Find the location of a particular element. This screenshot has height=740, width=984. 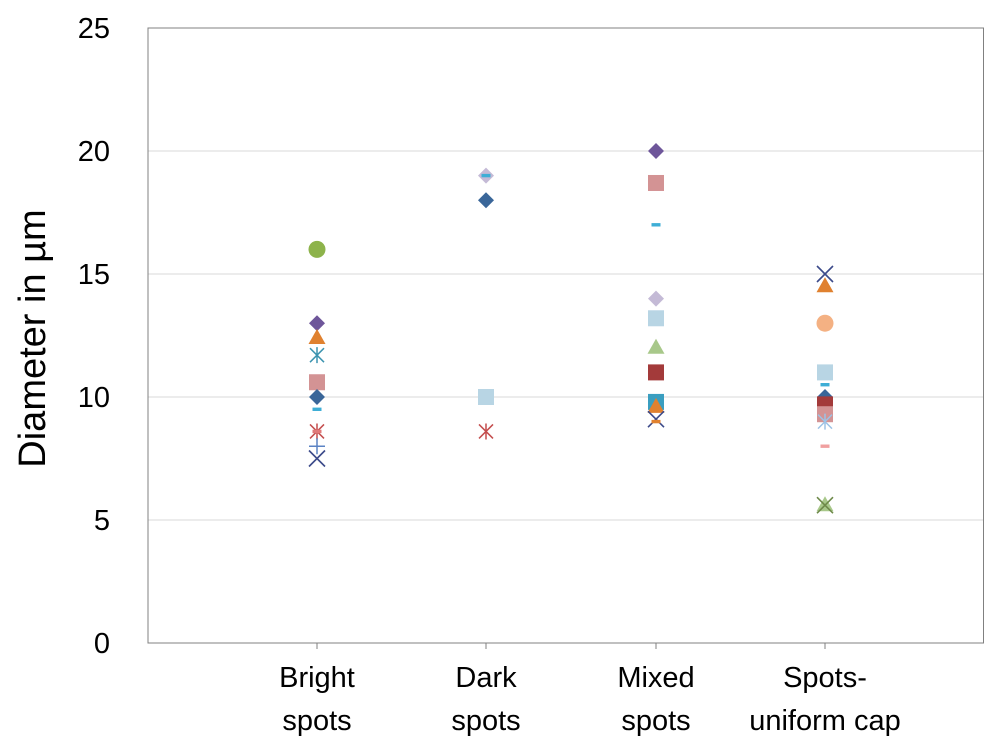

x-category-label: Bright is located at coordinates (317, 678).